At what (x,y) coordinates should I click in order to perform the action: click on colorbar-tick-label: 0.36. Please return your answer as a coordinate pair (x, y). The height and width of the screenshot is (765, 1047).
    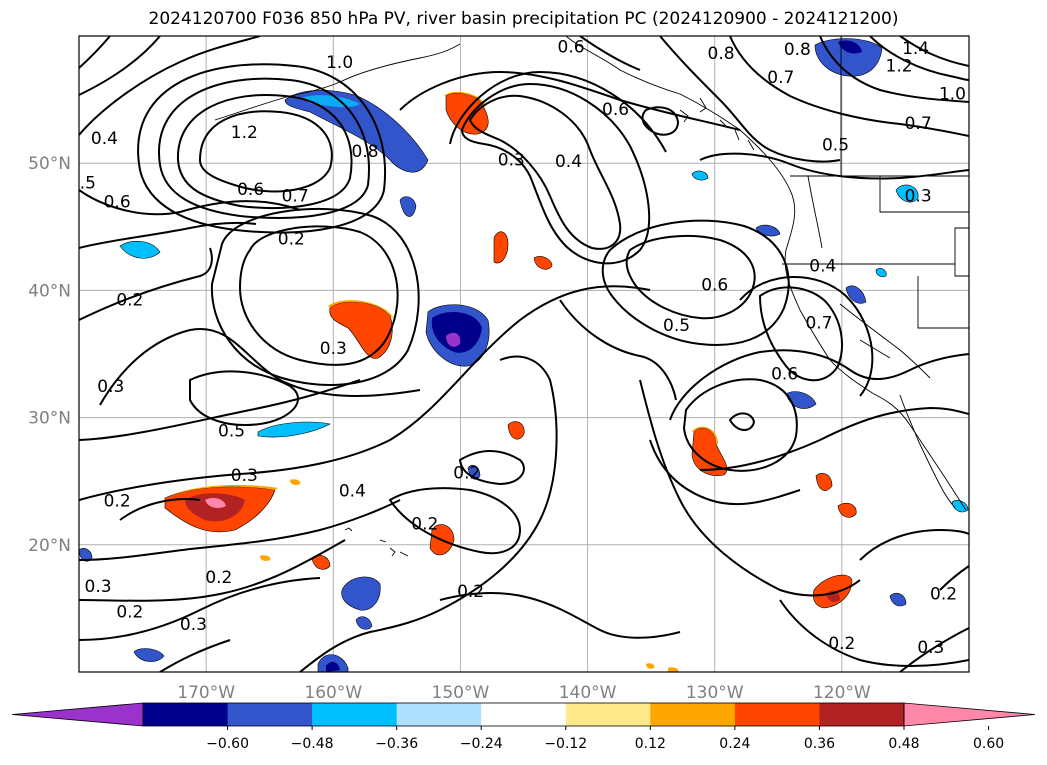
    Looking at the image, I should click on (819, 744).